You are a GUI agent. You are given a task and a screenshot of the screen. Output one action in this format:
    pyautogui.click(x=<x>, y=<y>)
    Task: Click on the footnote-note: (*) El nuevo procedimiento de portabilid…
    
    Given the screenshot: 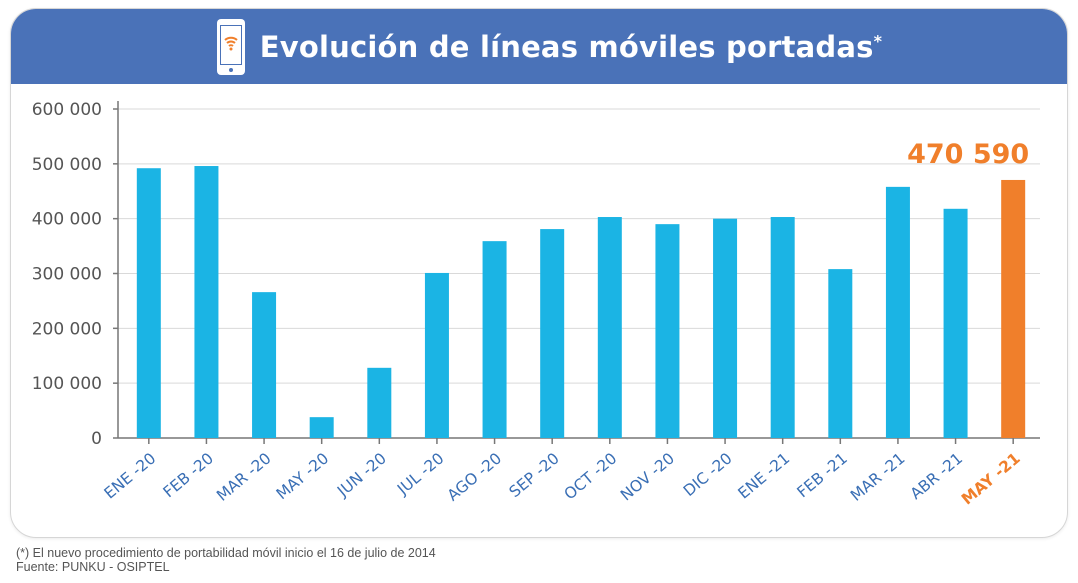 What is the action you would take?
    pyautogui.click(x=226, y=553)
    